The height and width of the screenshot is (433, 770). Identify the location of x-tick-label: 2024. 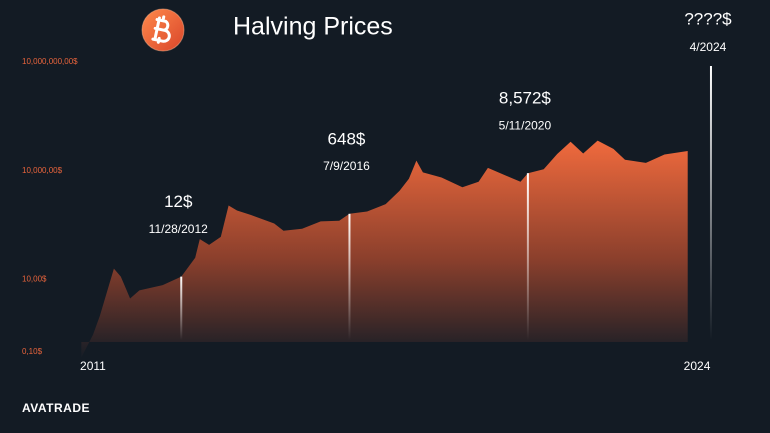
(697, 366).